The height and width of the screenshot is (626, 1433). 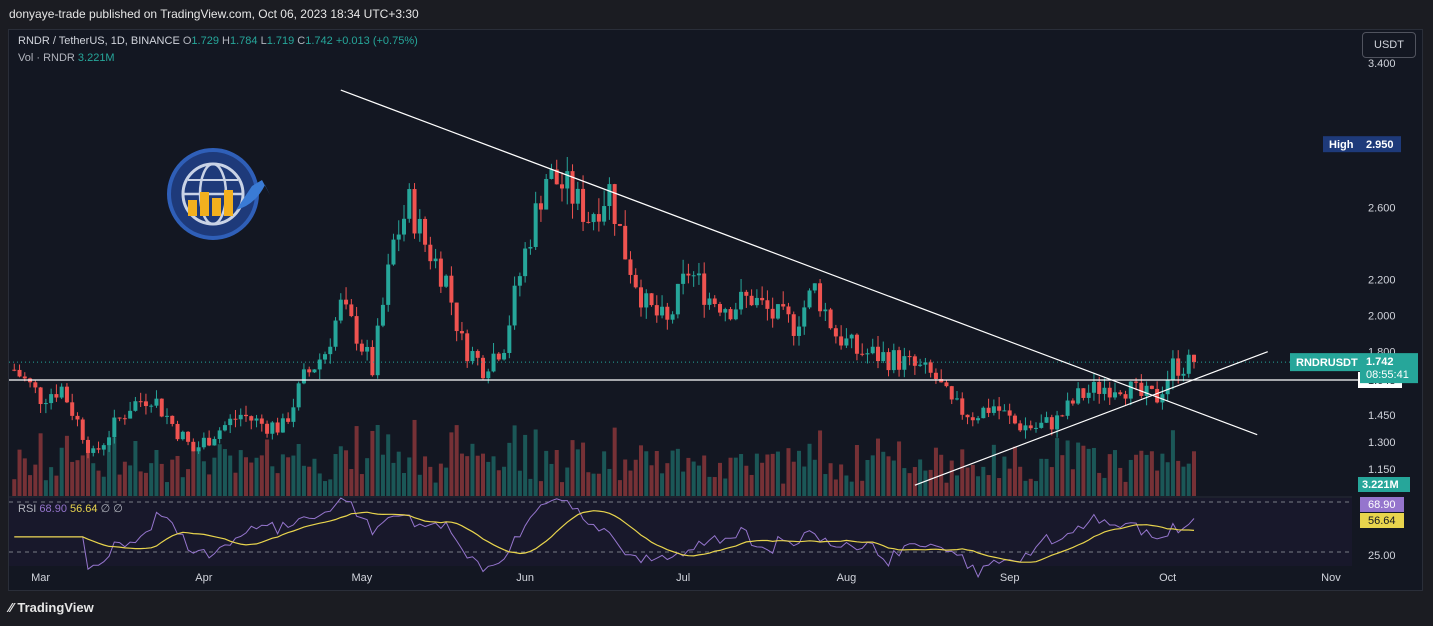 I want to click on time-axis-label: Nov, so click(x=1331, y=578).